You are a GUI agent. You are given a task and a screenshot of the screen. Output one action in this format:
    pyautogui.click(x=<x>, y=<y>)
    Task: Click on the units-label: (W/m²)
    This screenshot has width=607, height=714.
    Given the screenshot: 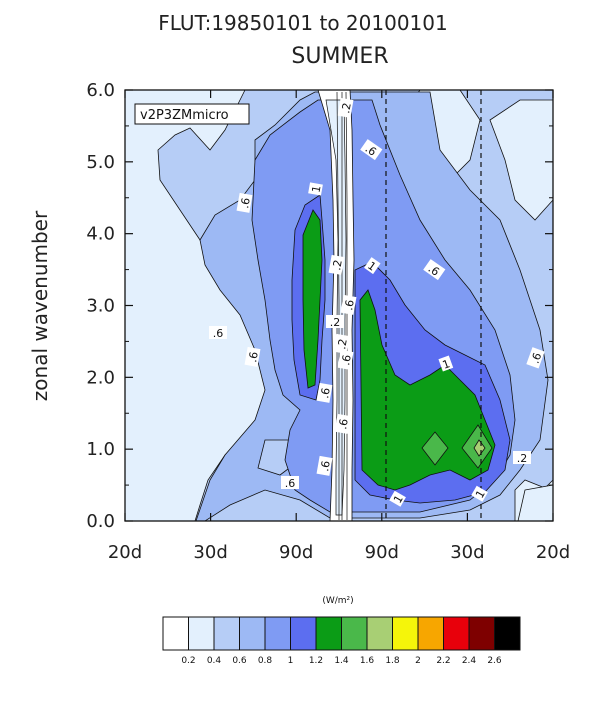 What is the action you would take?
    pyautogui.click(x=337, y=601)
    